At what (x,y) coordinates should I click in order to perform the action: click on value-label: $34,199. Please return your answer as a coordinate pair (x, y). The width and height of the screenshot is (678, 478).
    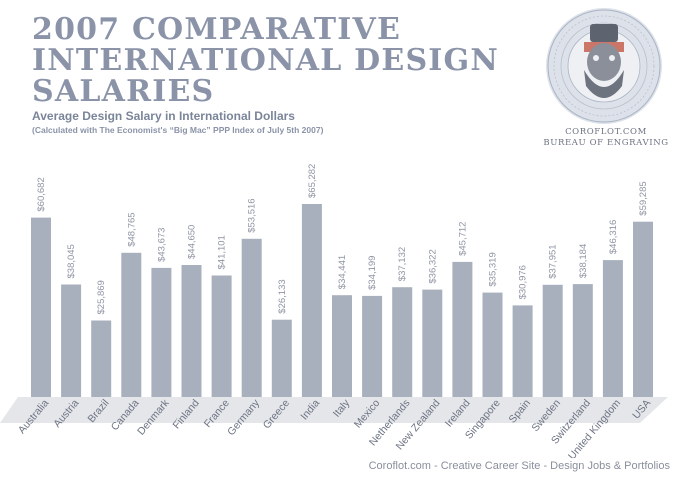
    Looking at the image, I should click on (372, 273).